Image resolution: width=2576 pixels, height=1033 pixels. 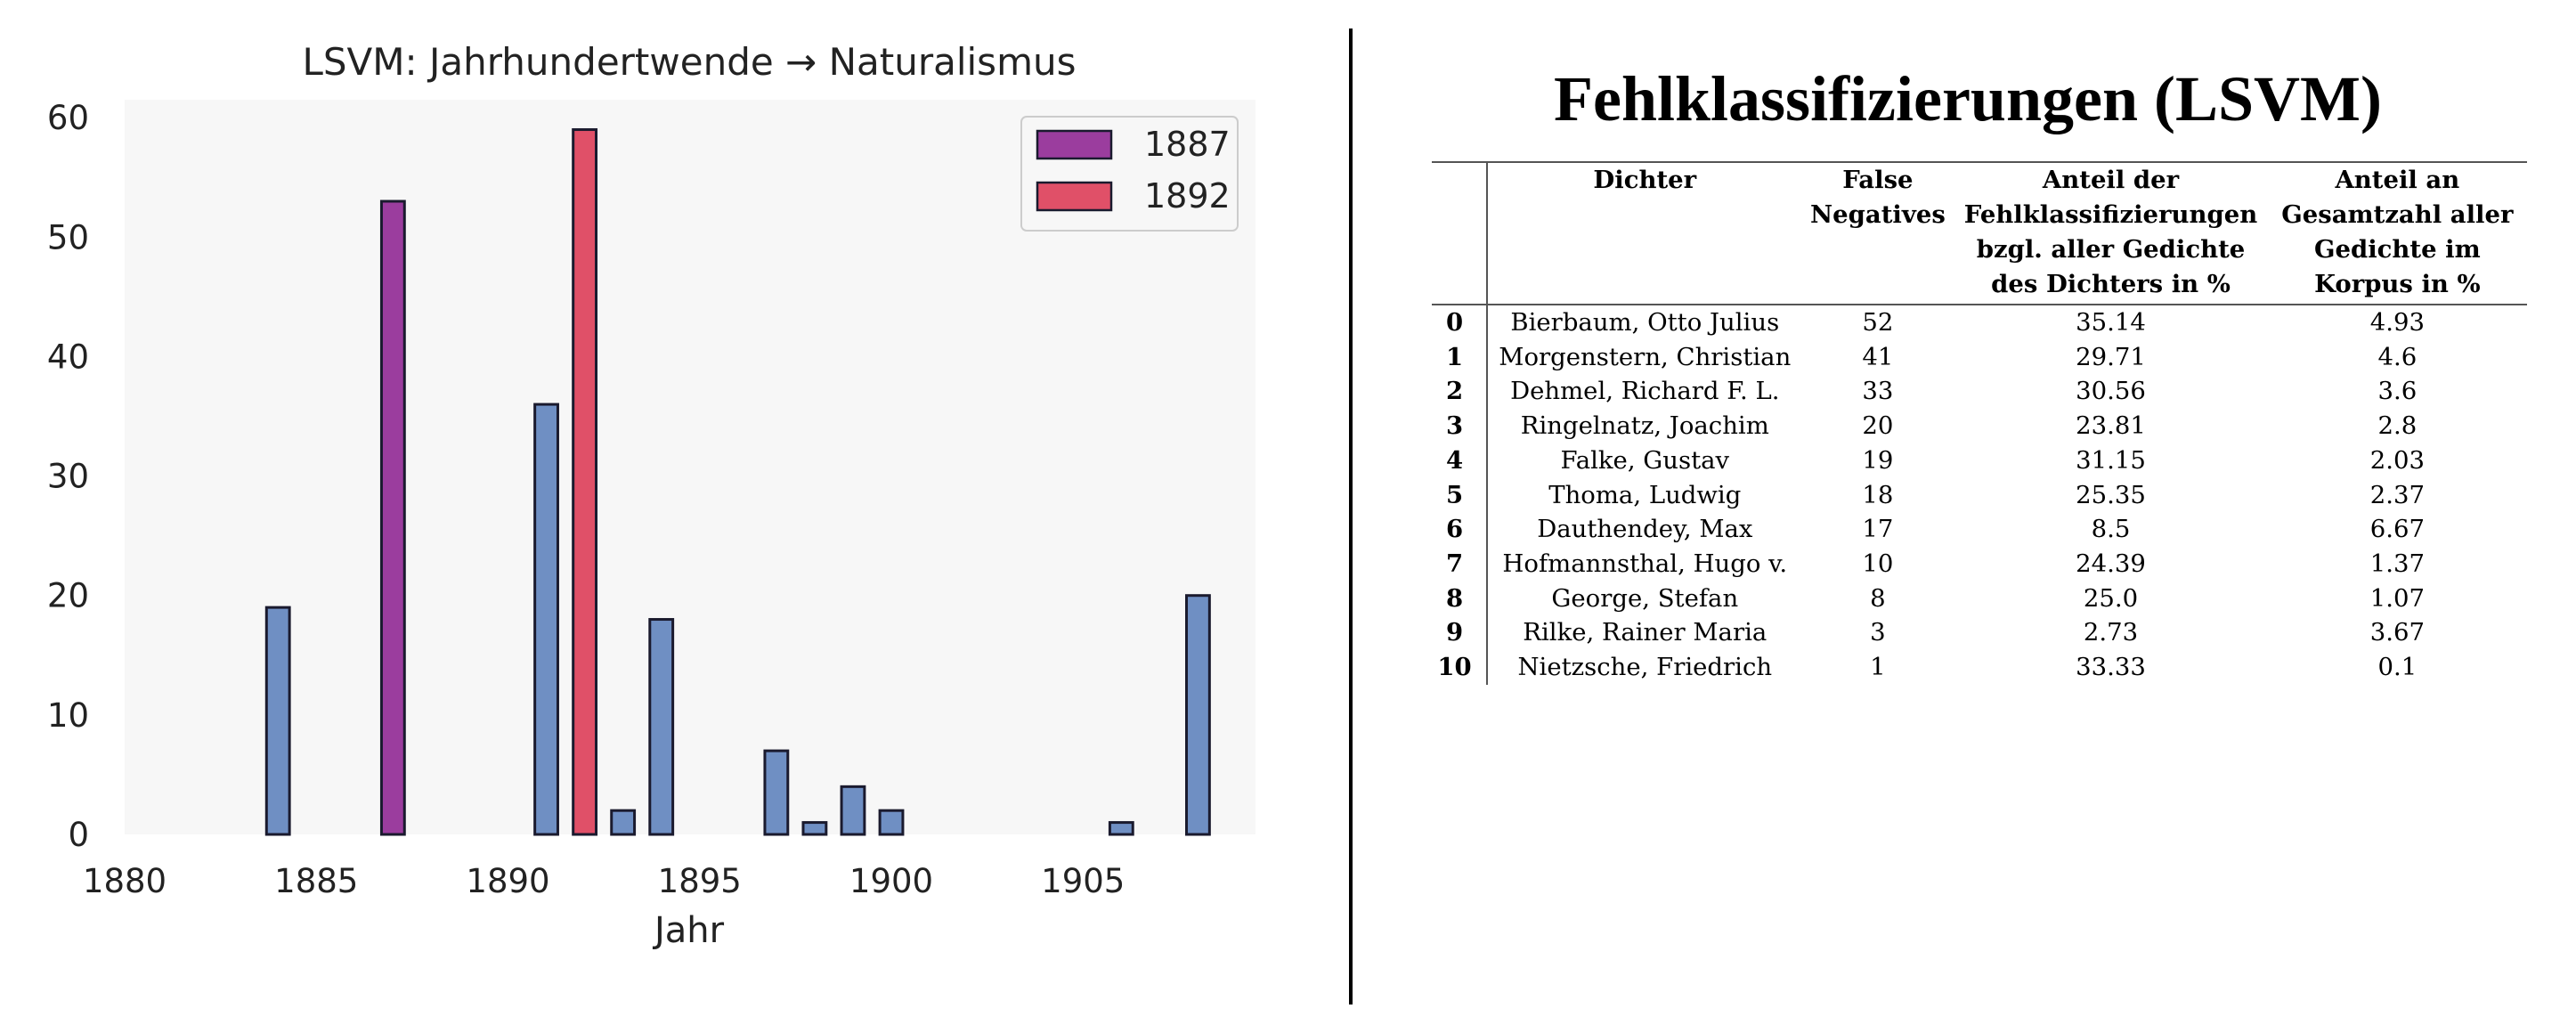 What do you see at coordinates (1979, 322) in the screenshot?
I see `table-row: 0 Bierbaum, Otto Julius 52 35.14 4.93` at bounding box center [1979, 322].